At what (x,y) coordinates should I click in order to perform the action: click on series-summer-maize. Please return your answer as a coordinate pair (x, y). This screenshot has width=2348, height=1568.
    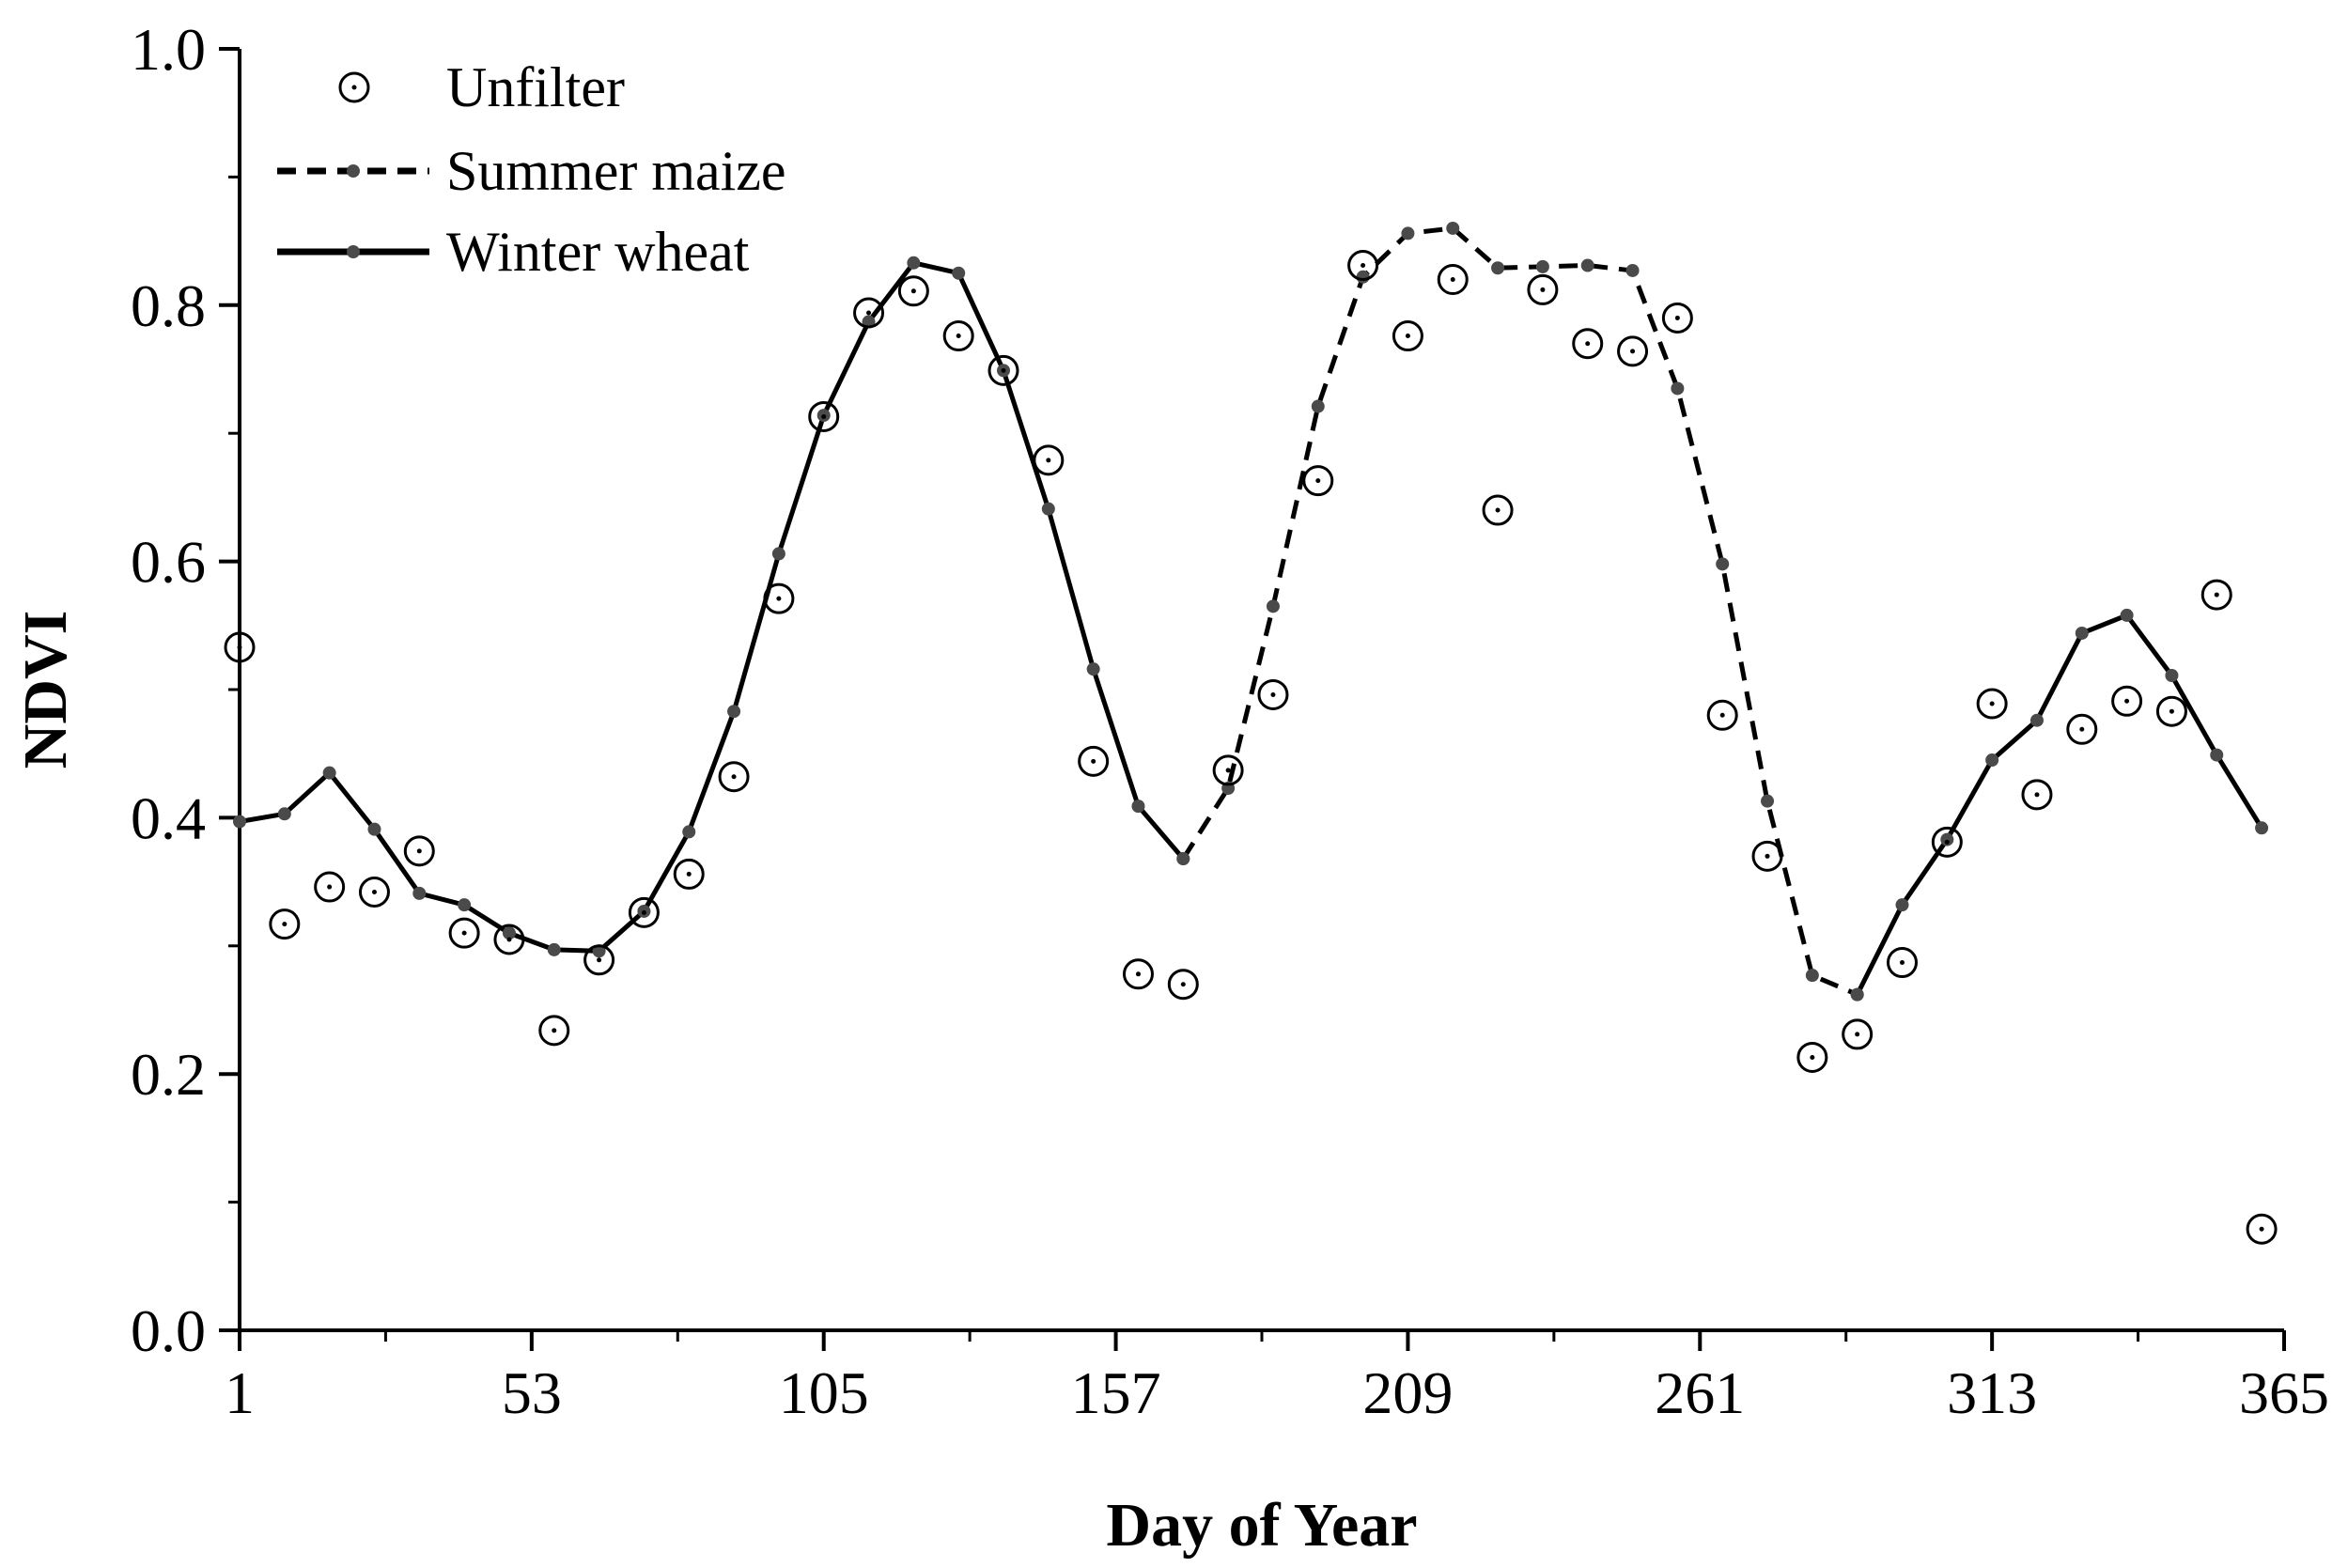
    Looking at the image, I should click on (1520, 611).